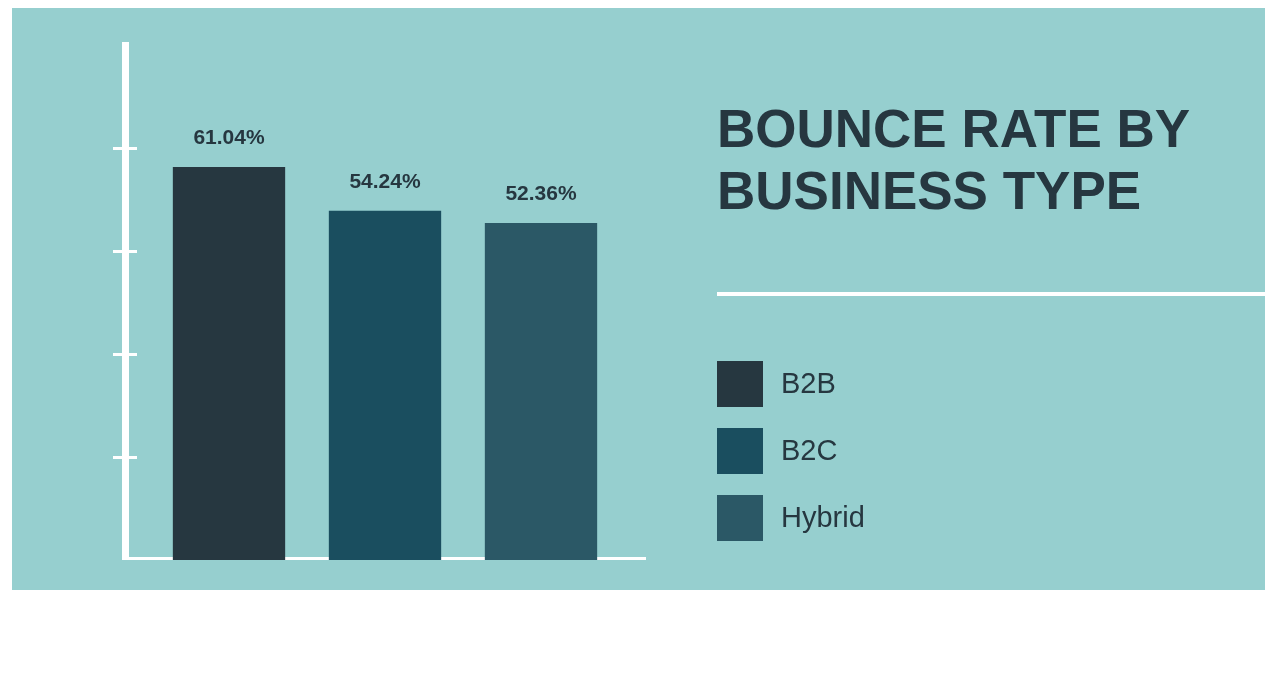 Image resolution: width=1275 pixels, height=683 pixels. Describe the element at coordinates (823, 517) in the screenshot. I see `legend-label: Hybrid` at that location.